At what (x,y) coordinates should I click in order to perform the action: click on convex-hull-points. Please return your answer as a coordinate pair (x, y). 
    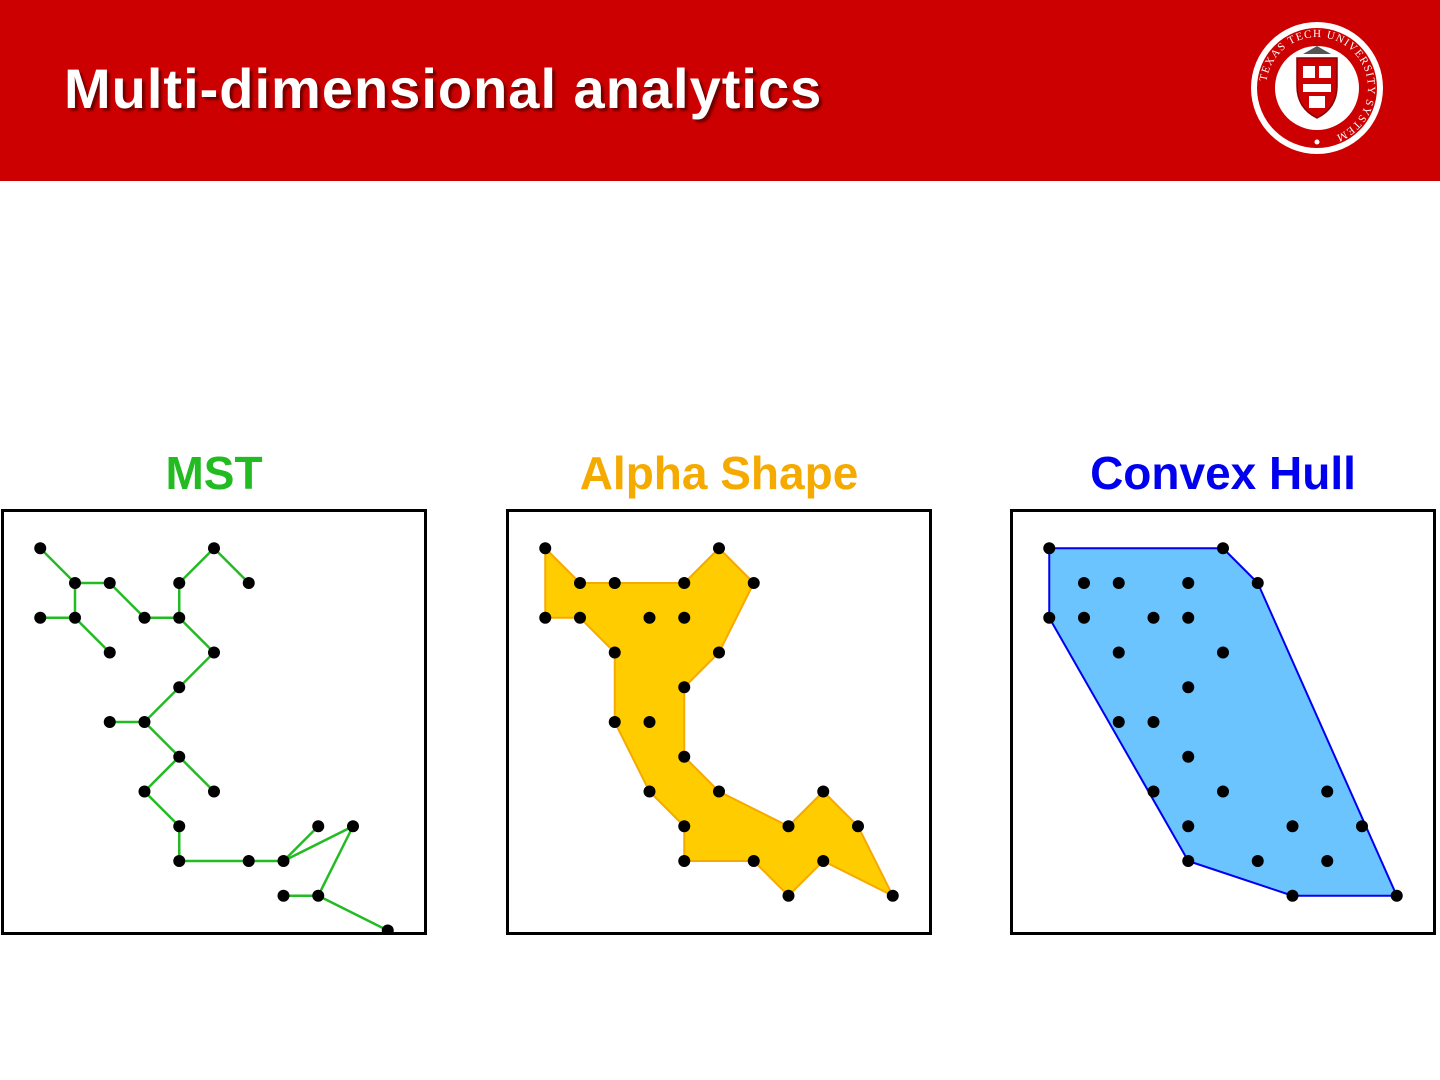
    Looking at the image, I should click on (1223, 722).